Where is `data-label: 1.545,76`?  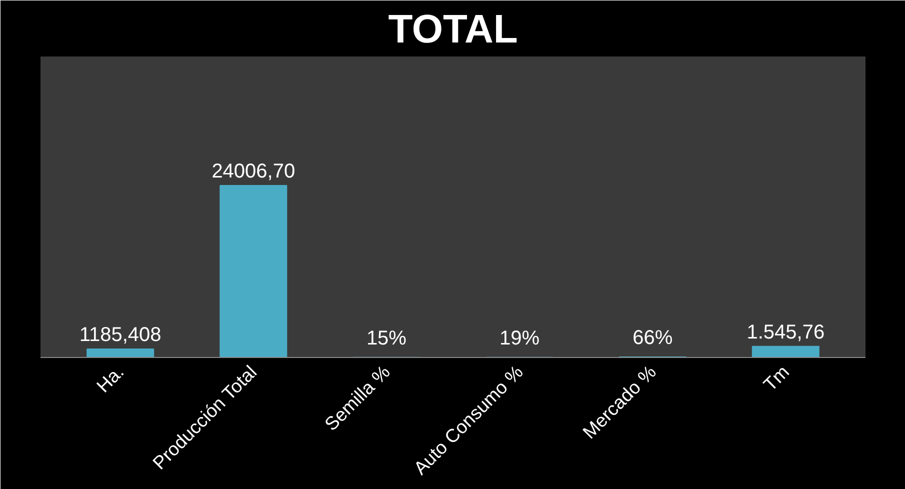
data-label: 1.545,76 is located at coordinates (785, 332).